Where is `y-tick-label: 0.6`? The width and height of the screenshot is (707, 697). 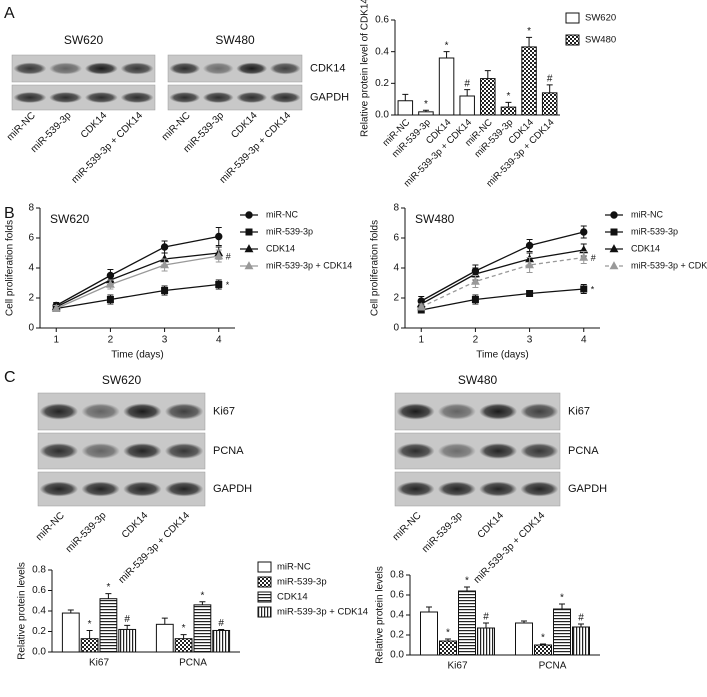
y-tick-label: 0.6 is located at coordinates (39, 590).